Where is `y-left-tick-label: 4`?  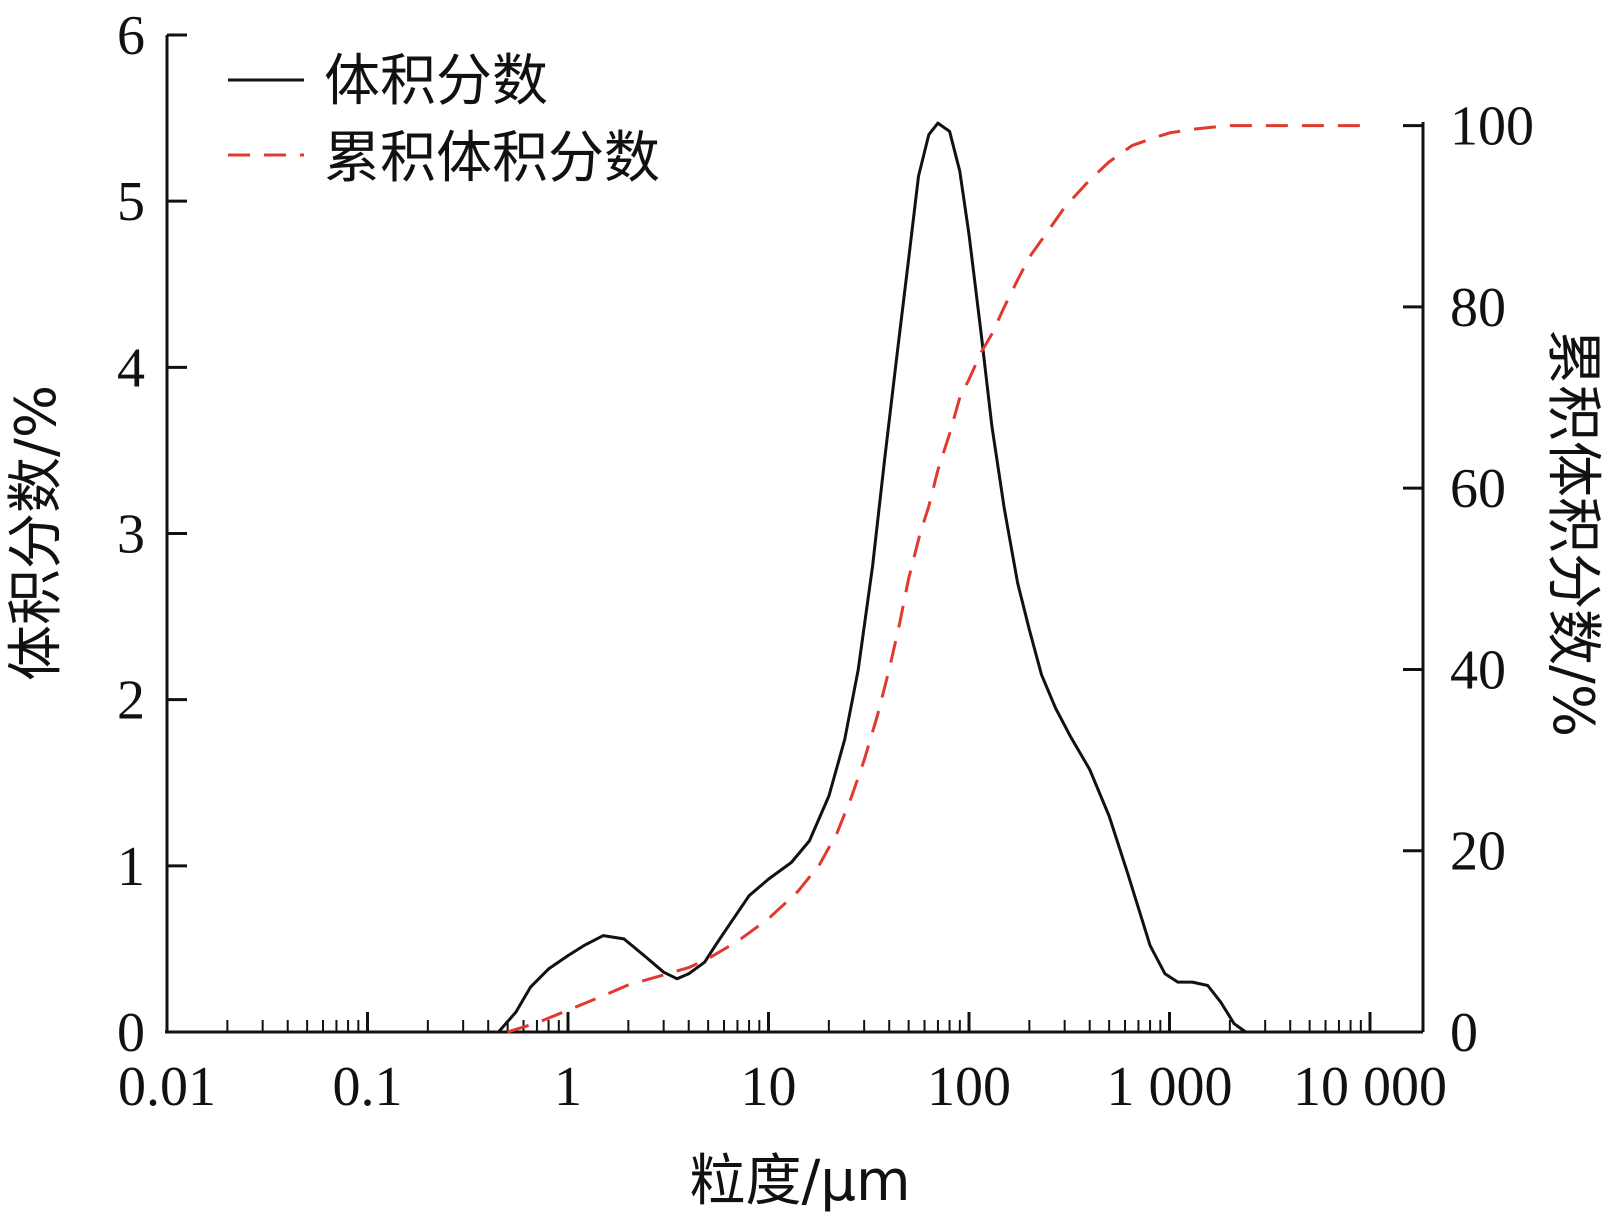 y-left-tick-label: 4 is located at coordinates (131, 368).